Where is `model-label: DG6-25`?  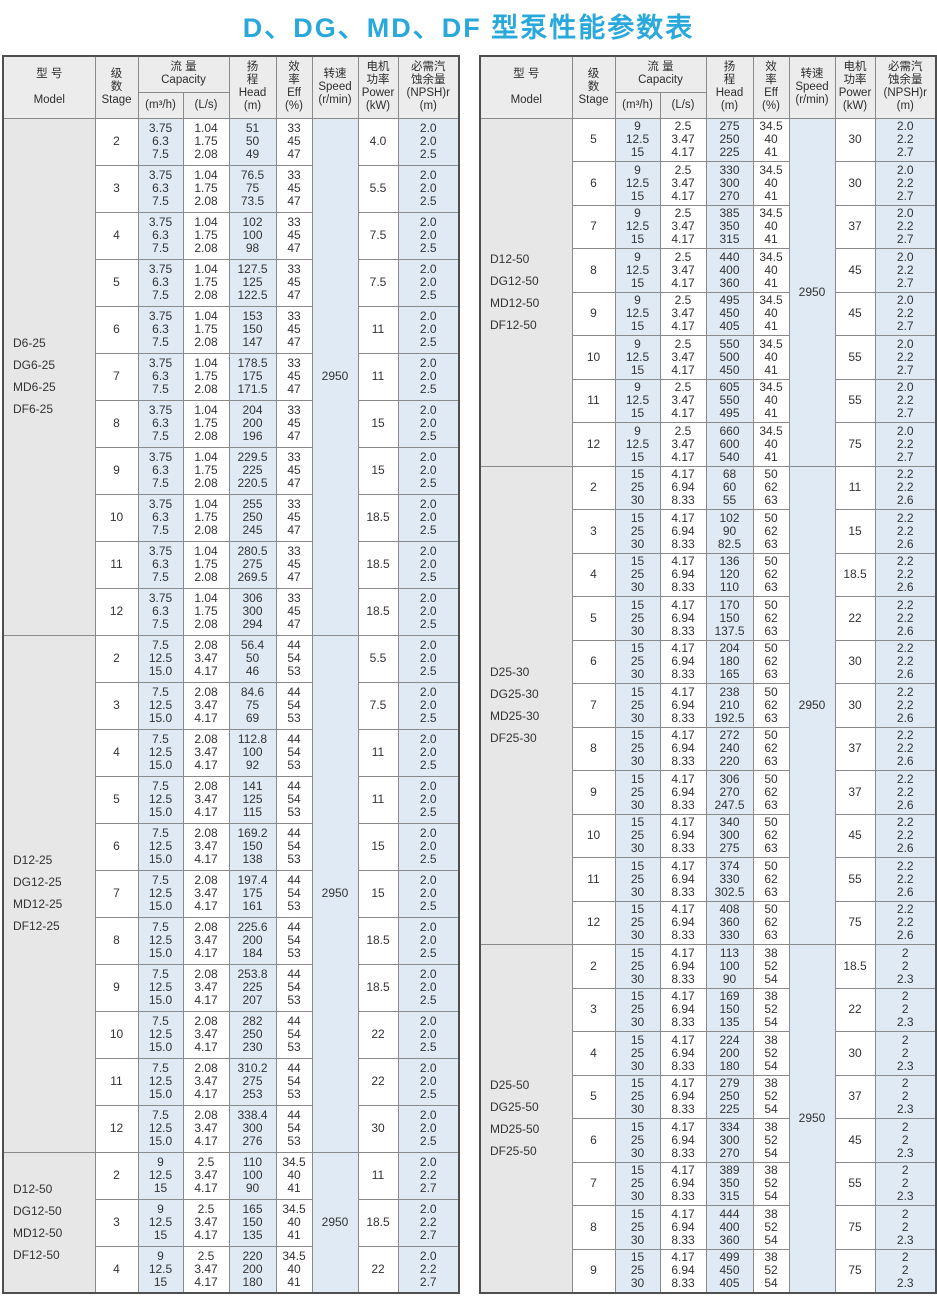 model-label: DG6-25 is located at coordinates (34, 365).